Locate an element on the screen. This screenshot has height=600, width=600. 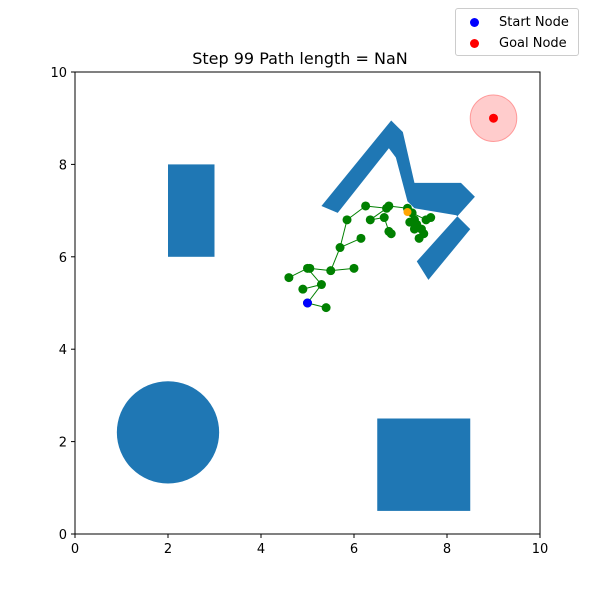
markers-layer is located at coordinates (400, 210).